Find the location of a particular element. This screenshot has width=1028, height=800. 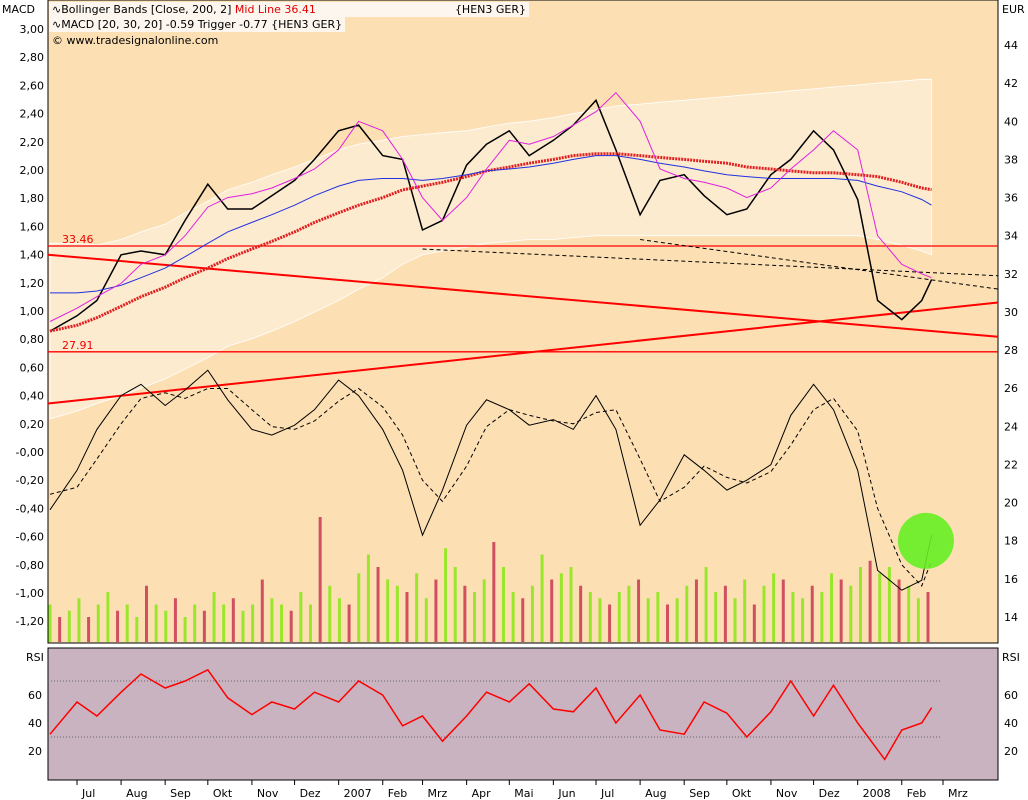

left-axis-tick: 3,00 is located at coordinates (32, 29).